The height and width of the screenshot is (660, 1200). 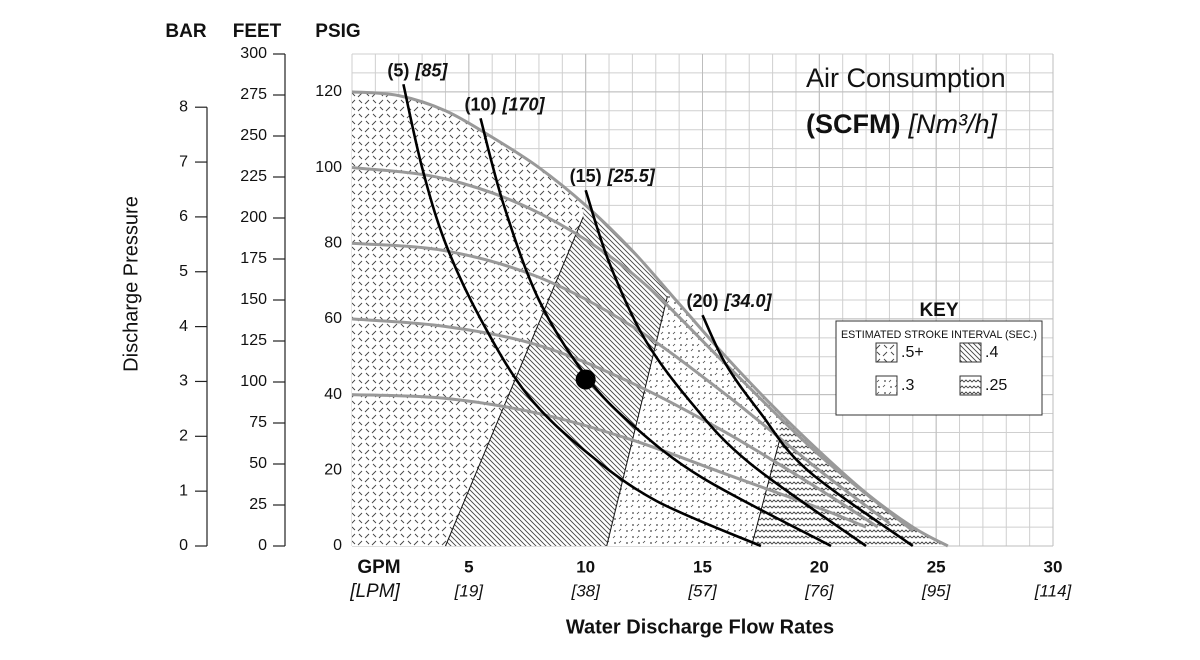 What do you see at coordinates (333, 394) in the screenshot?
I see `y-tick-label: 40` at bounding box center [333, 394].